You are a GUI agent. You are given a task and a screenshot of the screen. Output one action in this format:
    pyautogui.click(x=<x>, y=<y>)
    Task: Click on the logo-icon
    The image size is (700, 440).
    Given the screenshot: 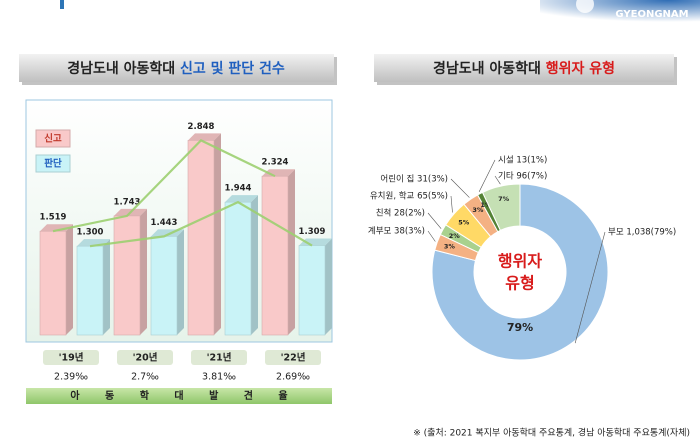 What is the action you would take?
    pyautogui.click(x=585, y=6)
    